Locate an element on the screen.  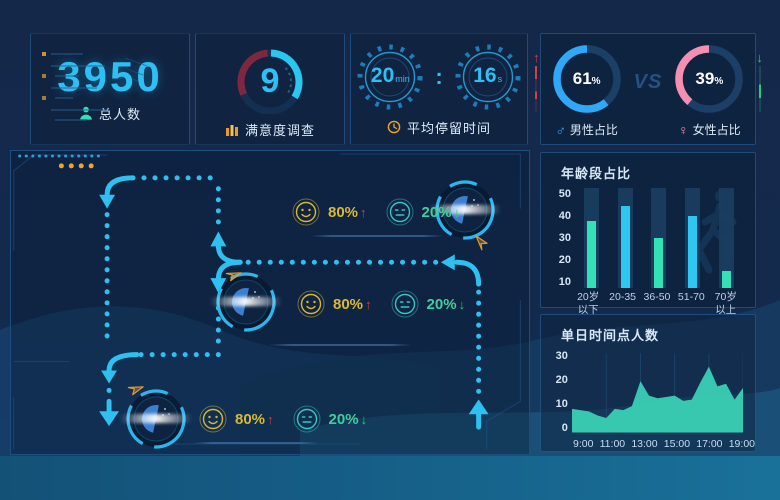
x-tick: 9:00 is located at coordinates (583, 444).